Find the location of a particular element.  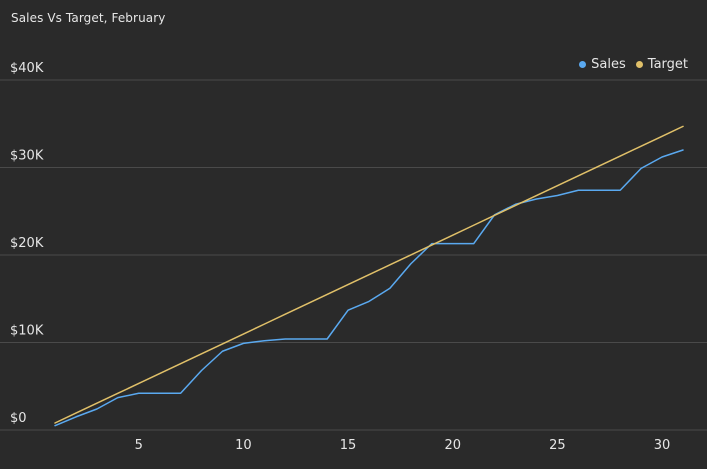

y-tick-label: $0 is located at coordinates (18, 418).